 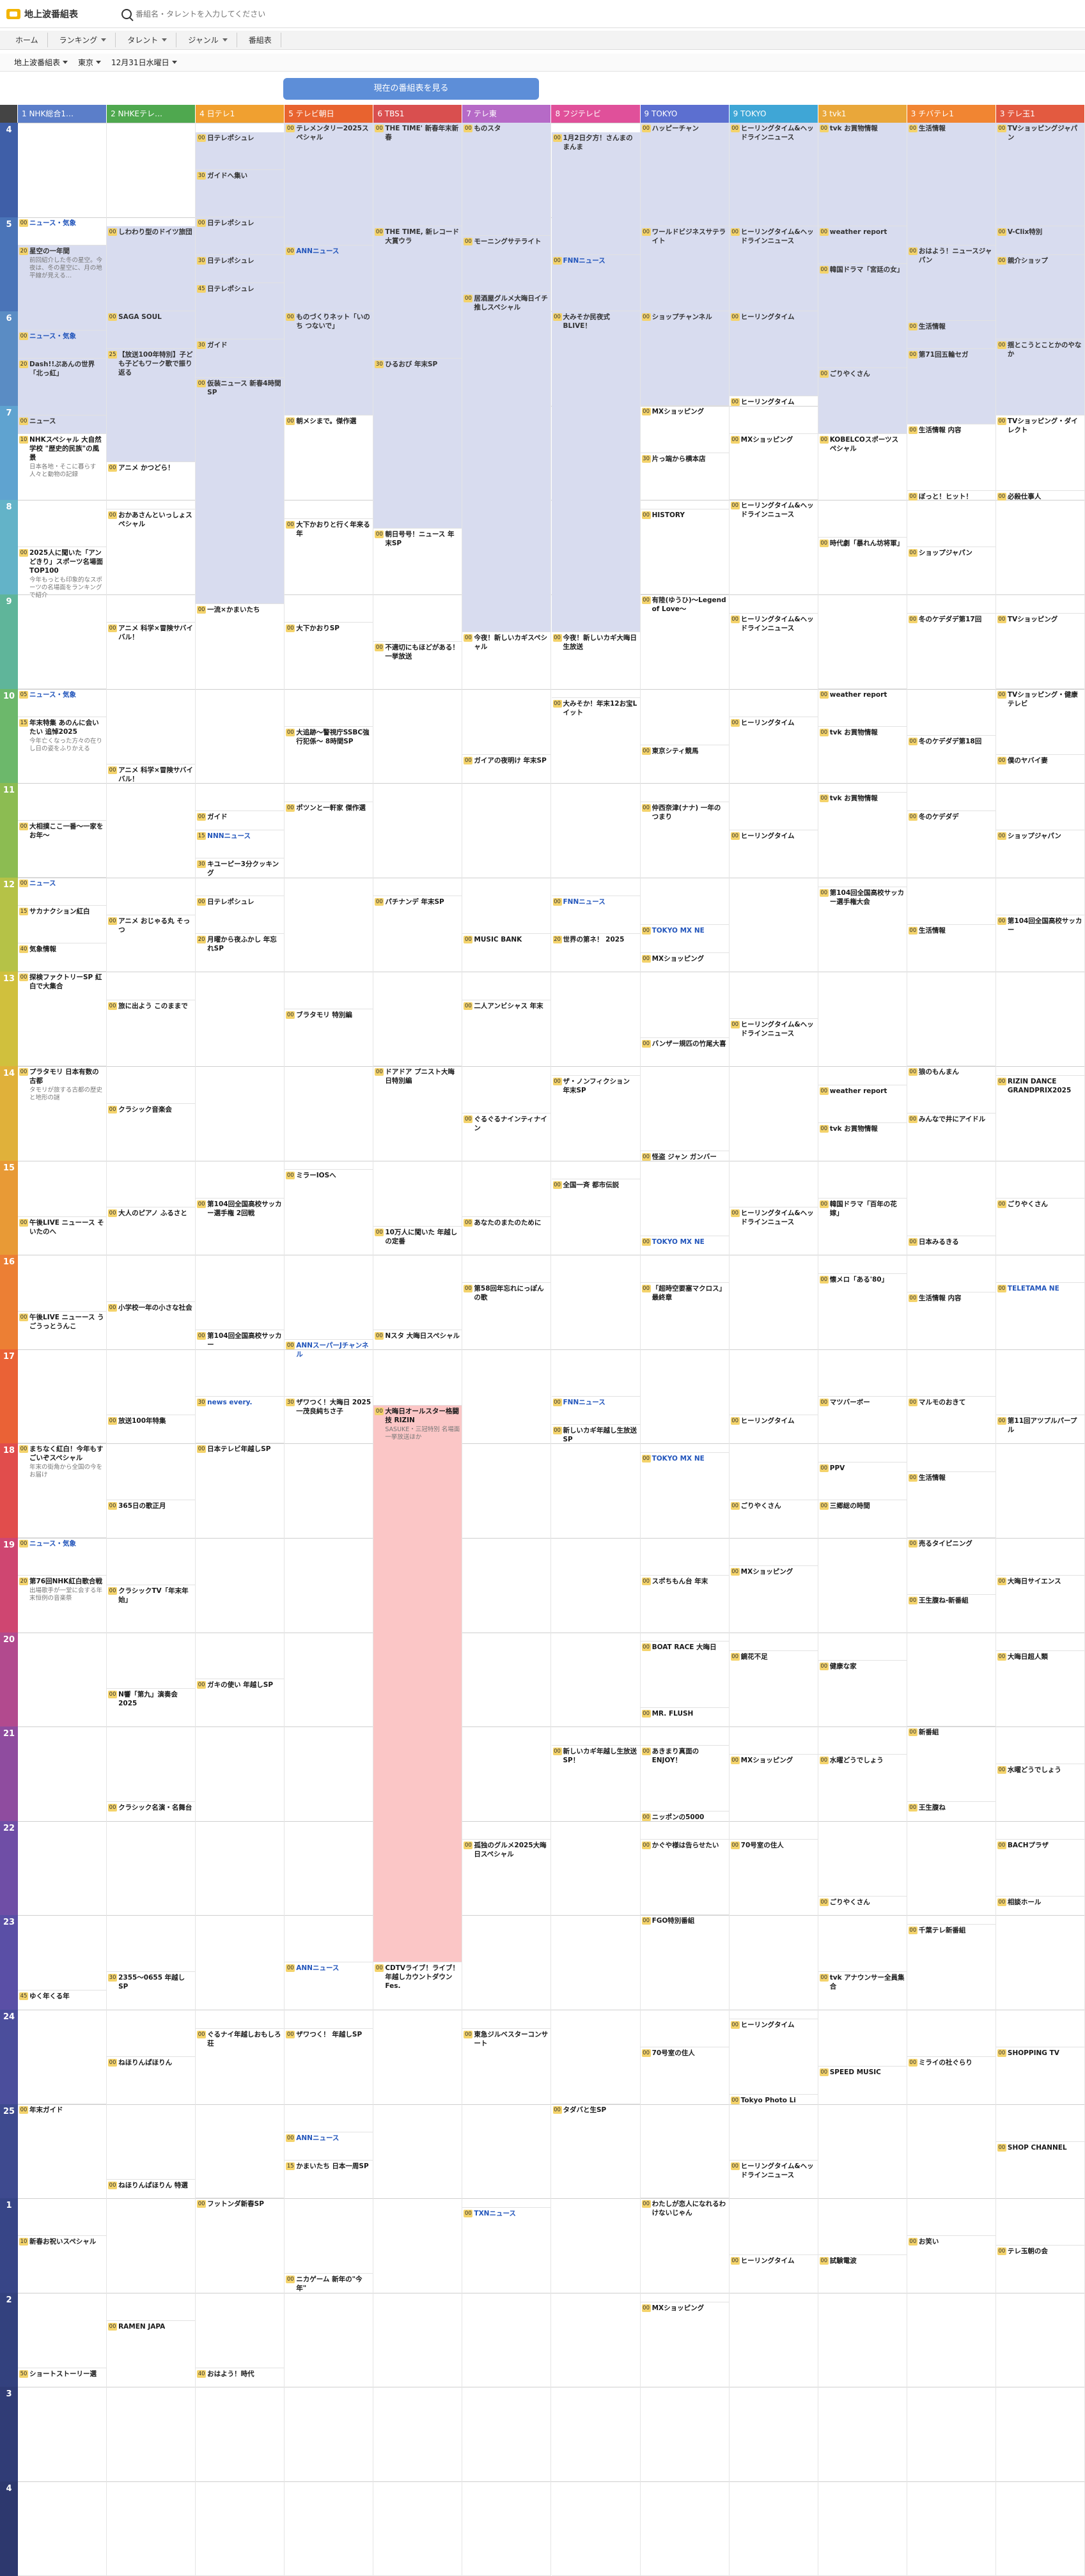 I want to click on program-cell: 00 今夜！新しいカギ大晦日生放送, so click(x=595, y=666).